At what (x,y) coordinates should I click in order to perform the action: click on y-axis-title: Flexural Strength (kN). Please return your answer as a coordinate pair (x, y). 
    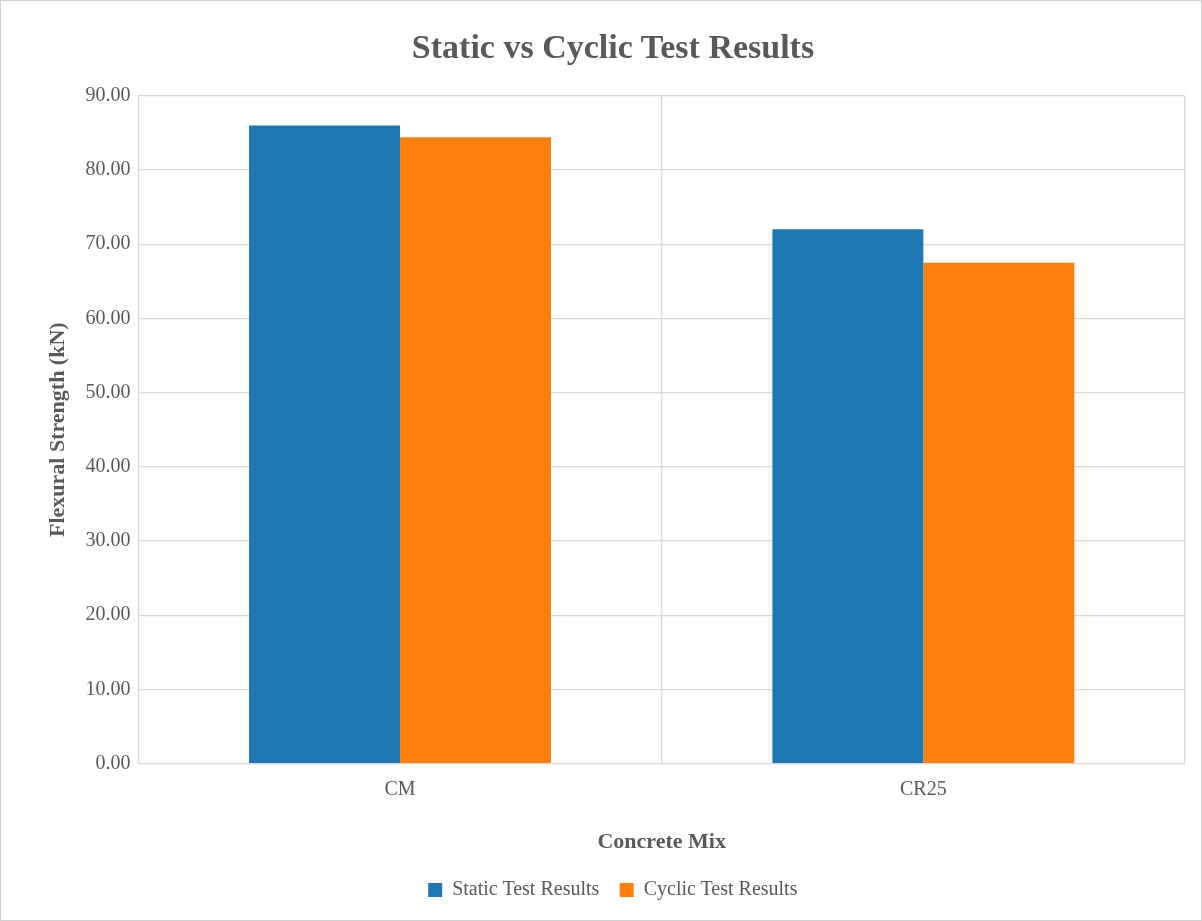
    Looking at the image, I should click on (56, 430).